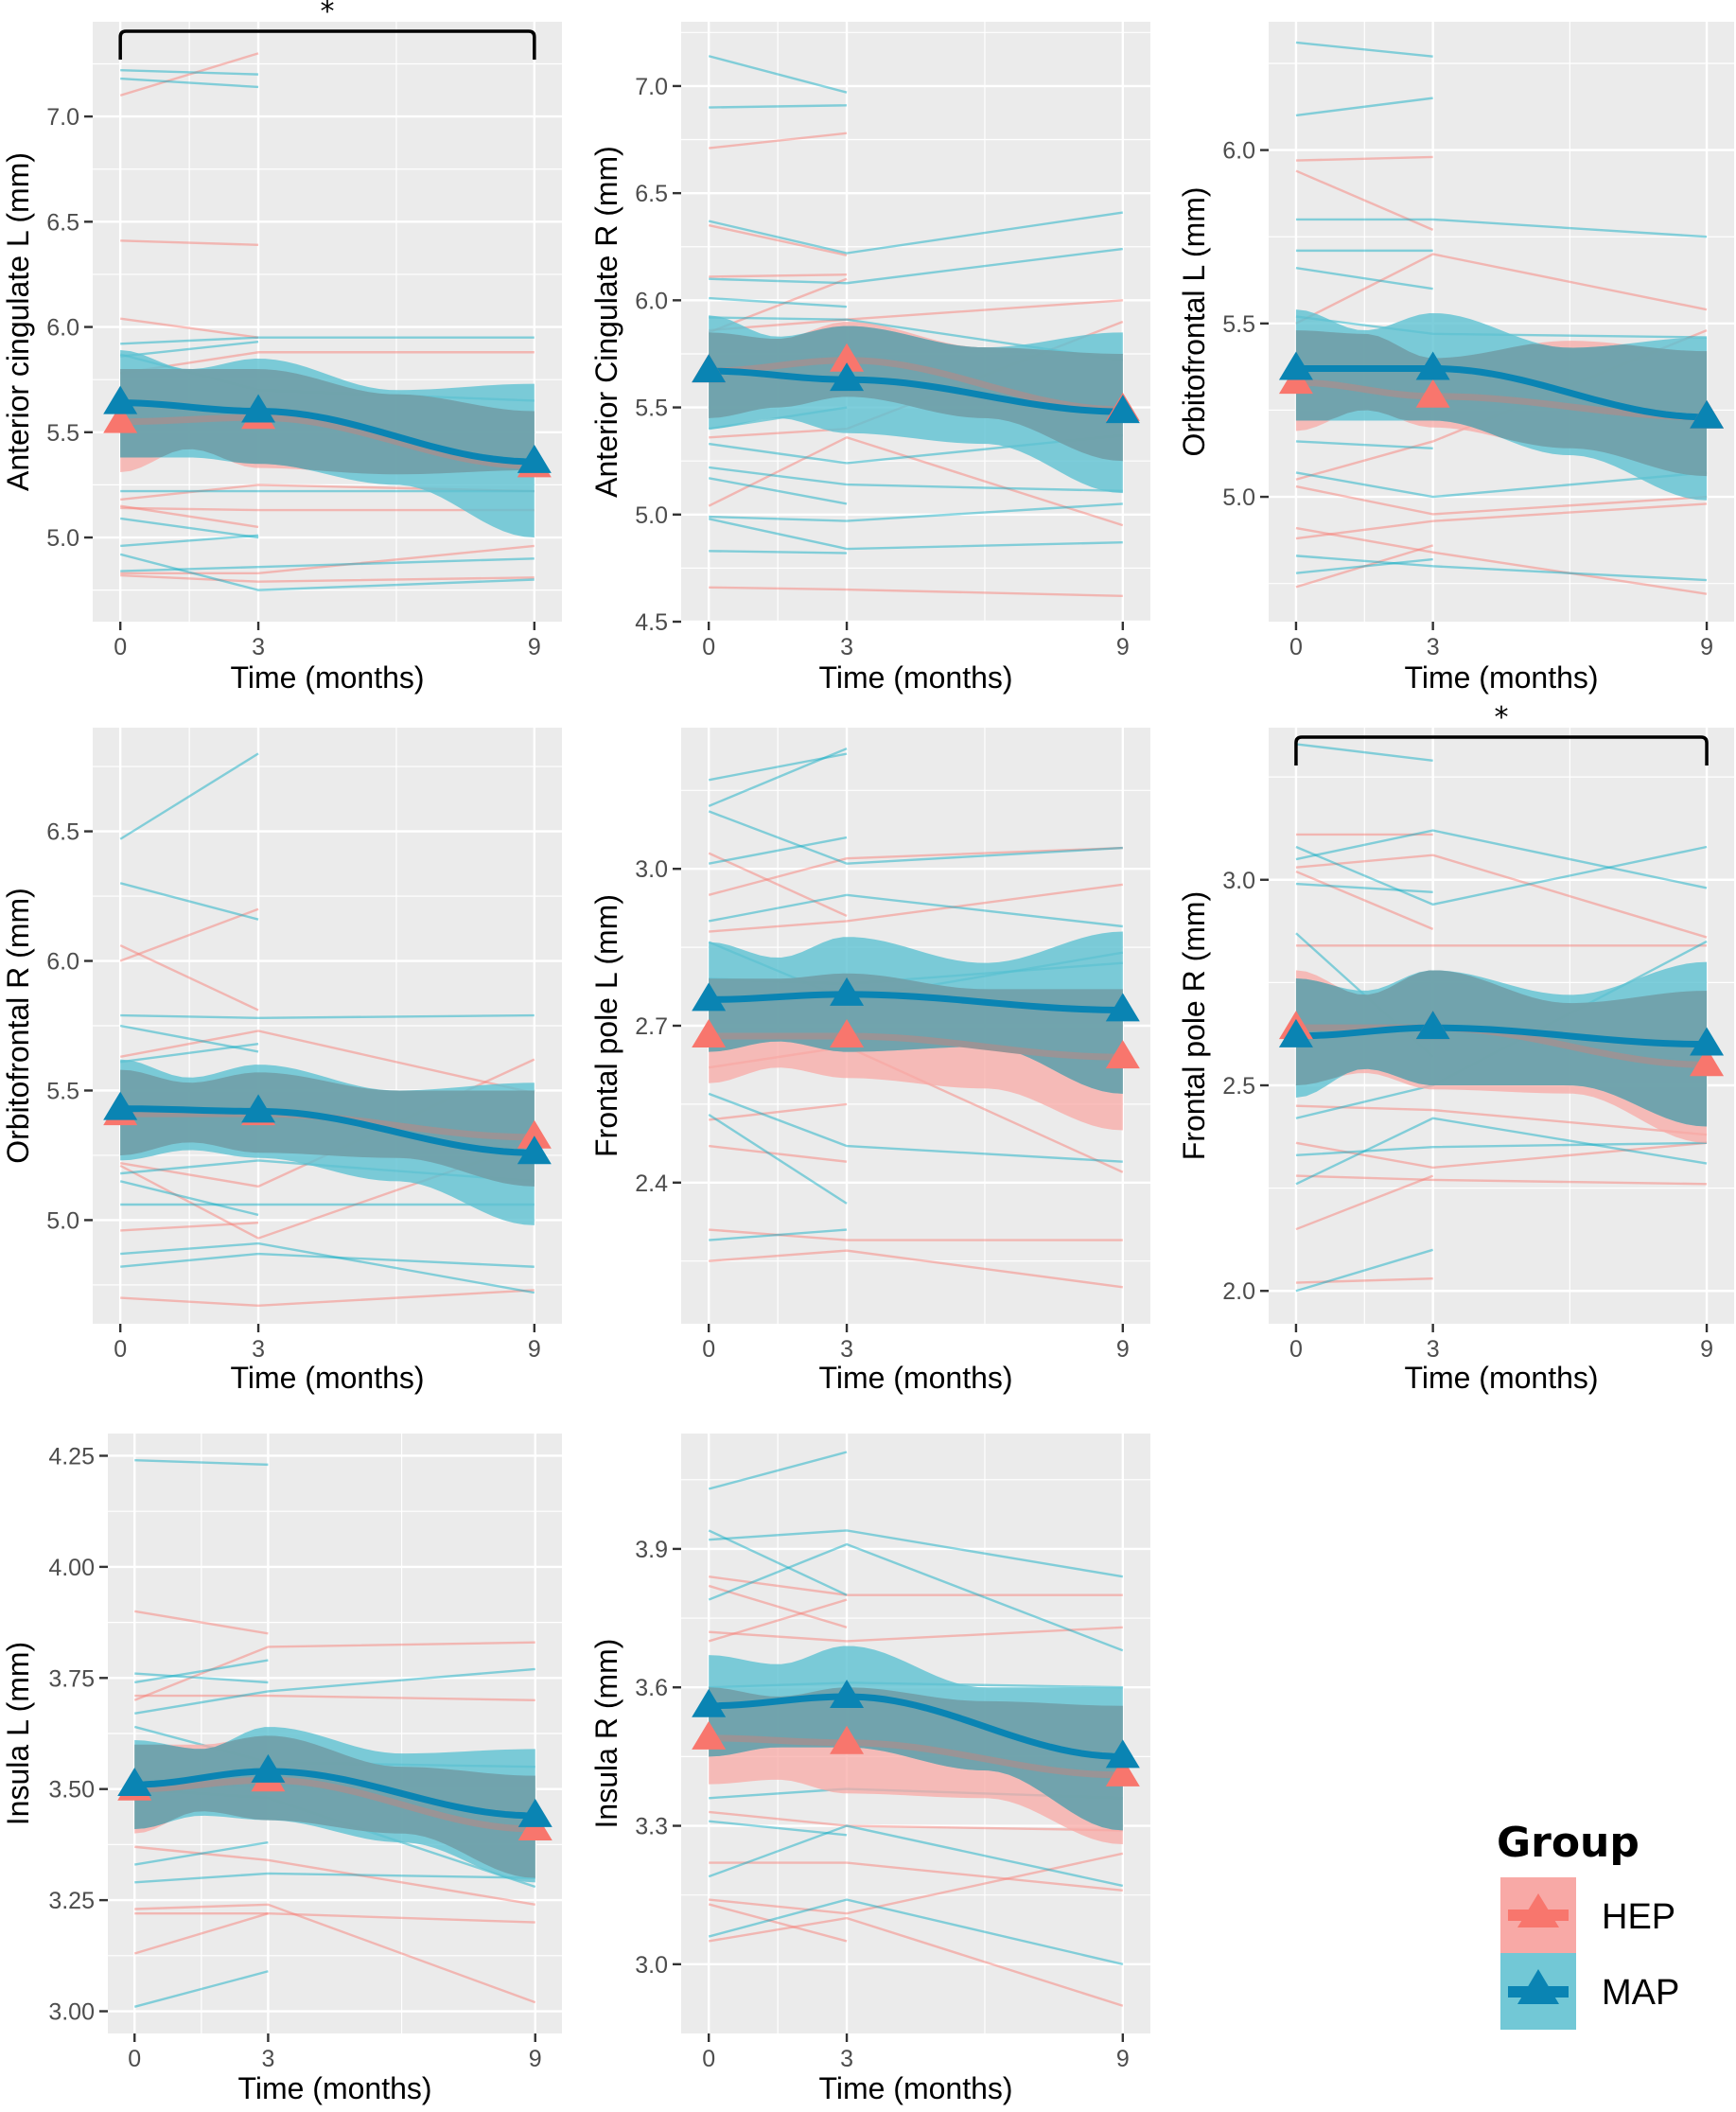 The height and width of the screenshot is (2112, 1736). Describe the element at coordinates (1638, 1917) in the screenshot. I see `legend-label-hep: HEP` at that location.